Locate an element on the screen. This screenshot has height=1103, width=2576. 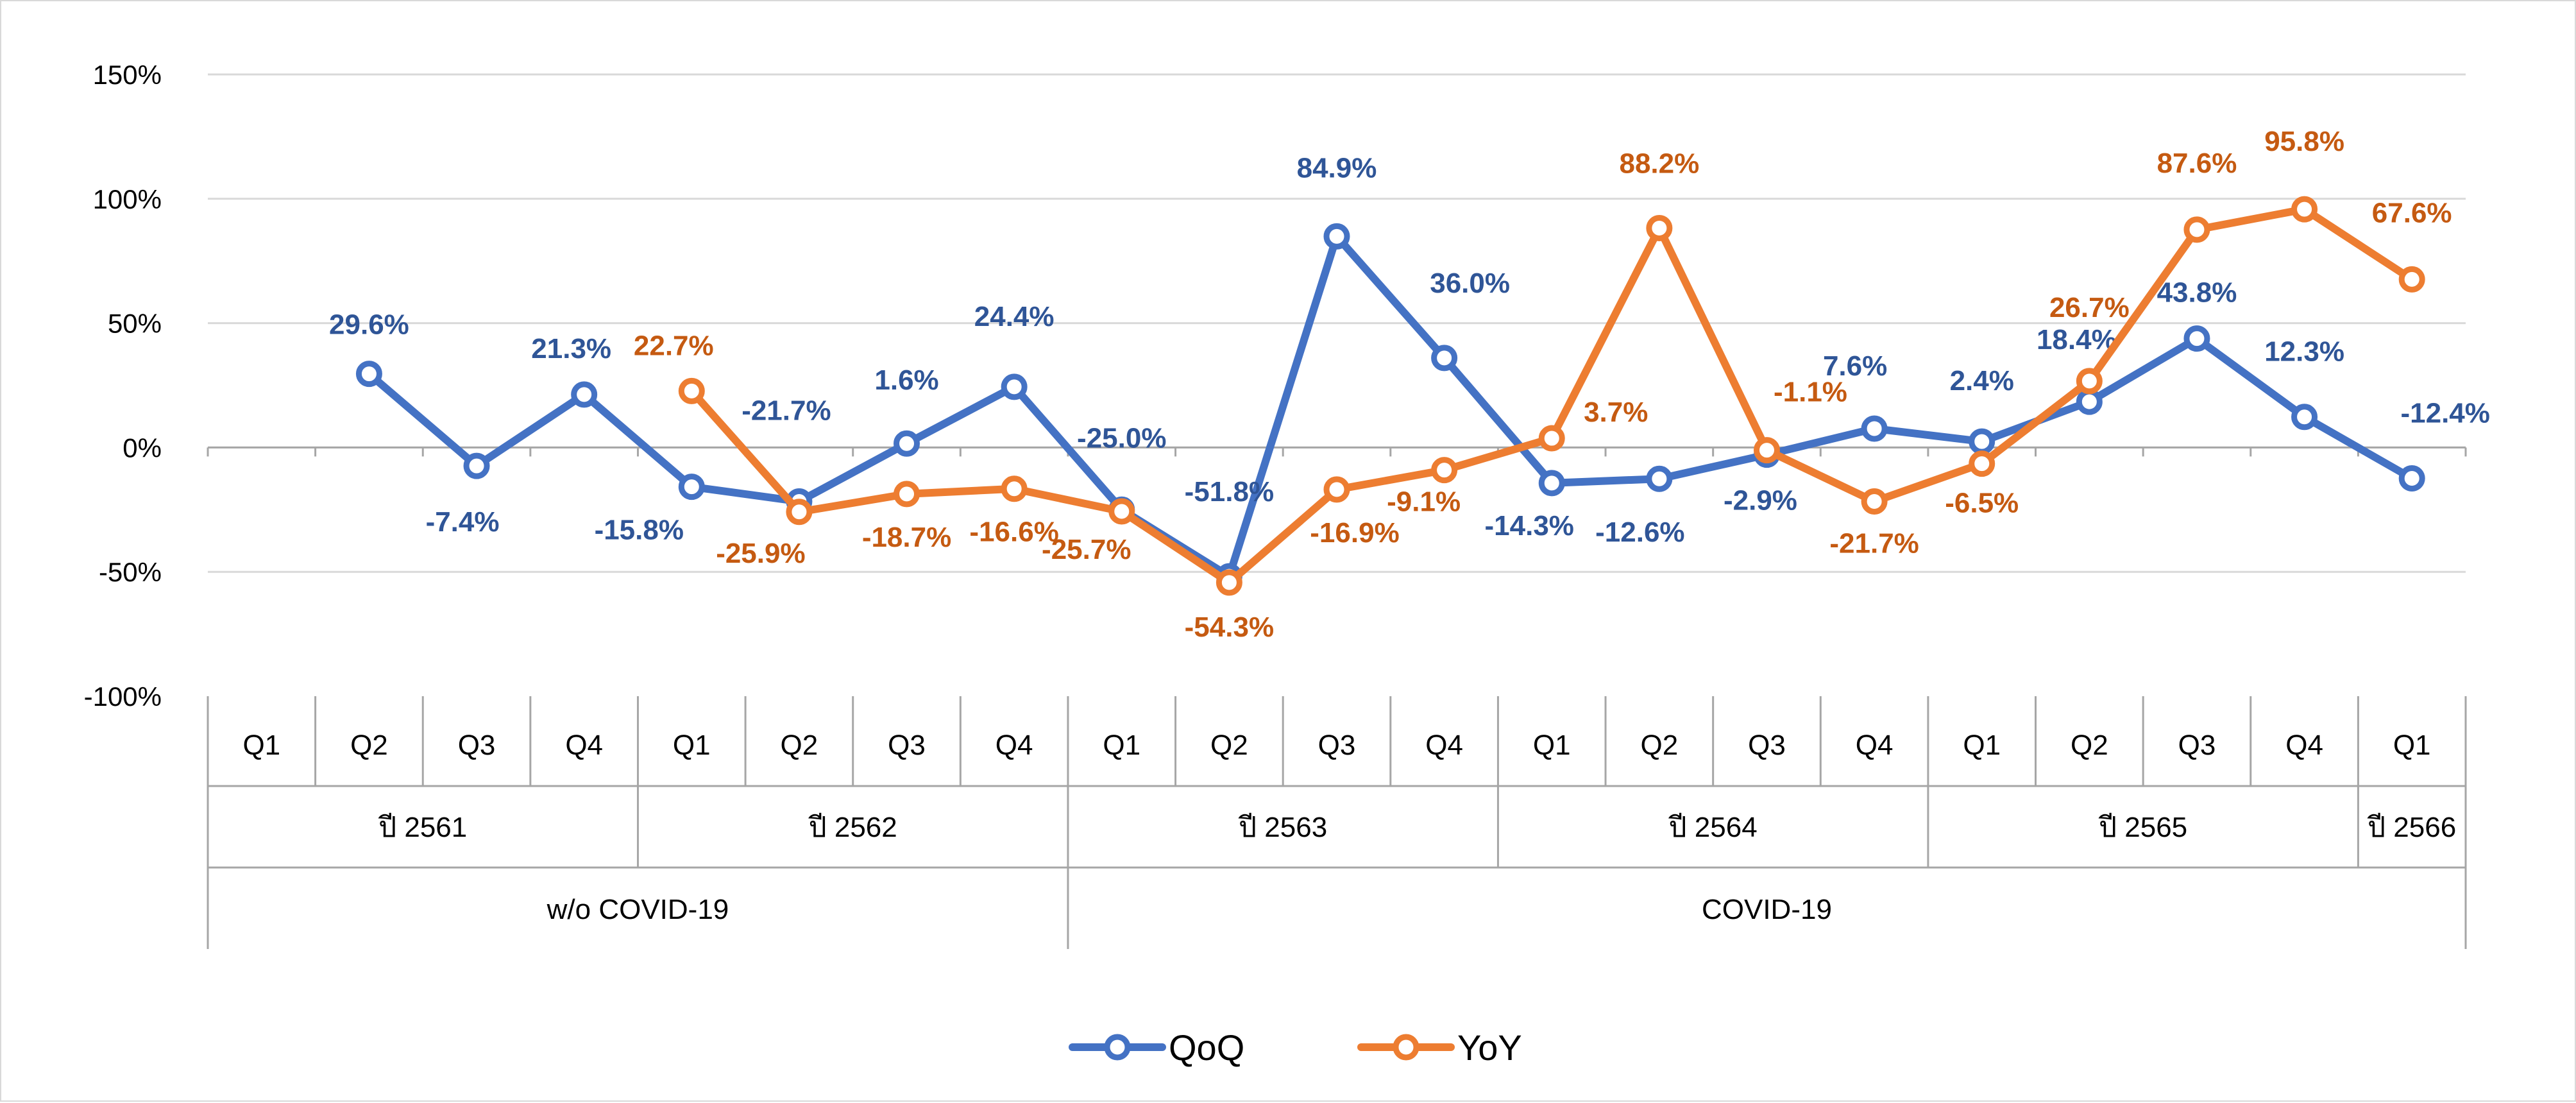
data-label-qoq: -51.8% is located at coordinates (1229, 492).